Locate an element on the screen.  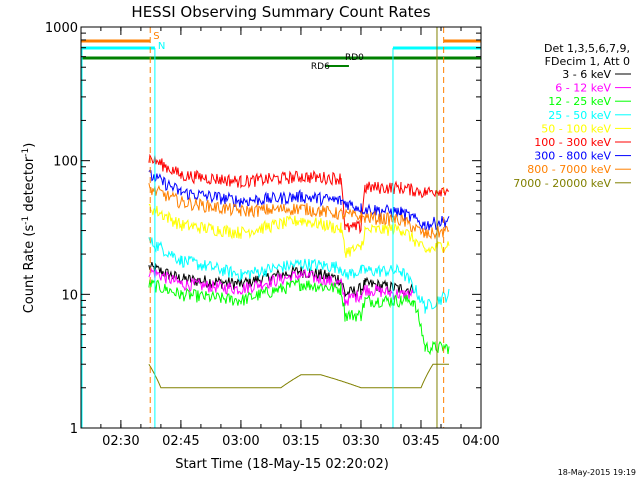
y-tick-label-3: 1000 is located at coordinates (61, 28).